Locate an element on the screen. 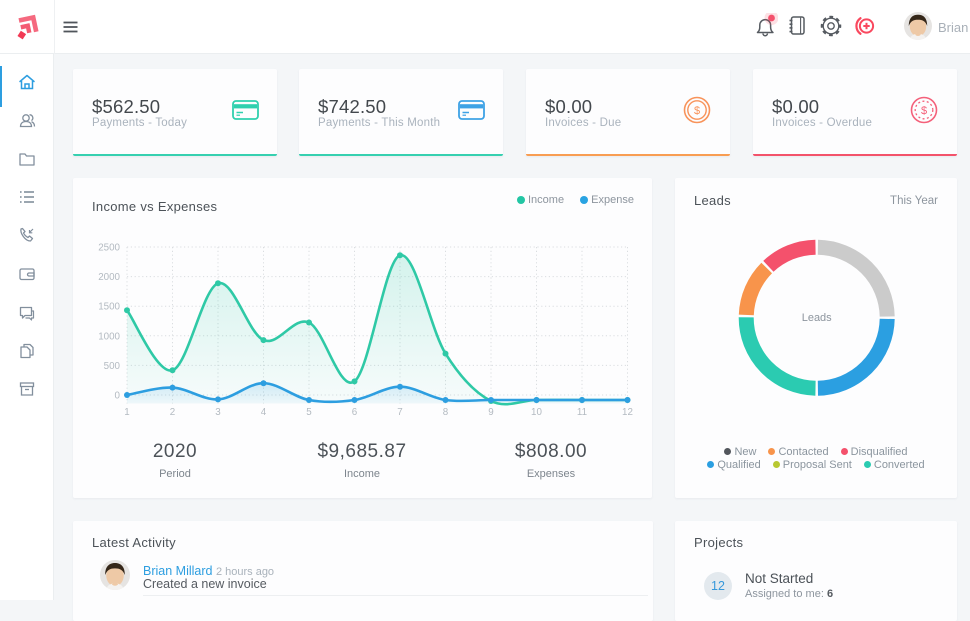  svg-text: 6 is located at coordinates (355, 412).